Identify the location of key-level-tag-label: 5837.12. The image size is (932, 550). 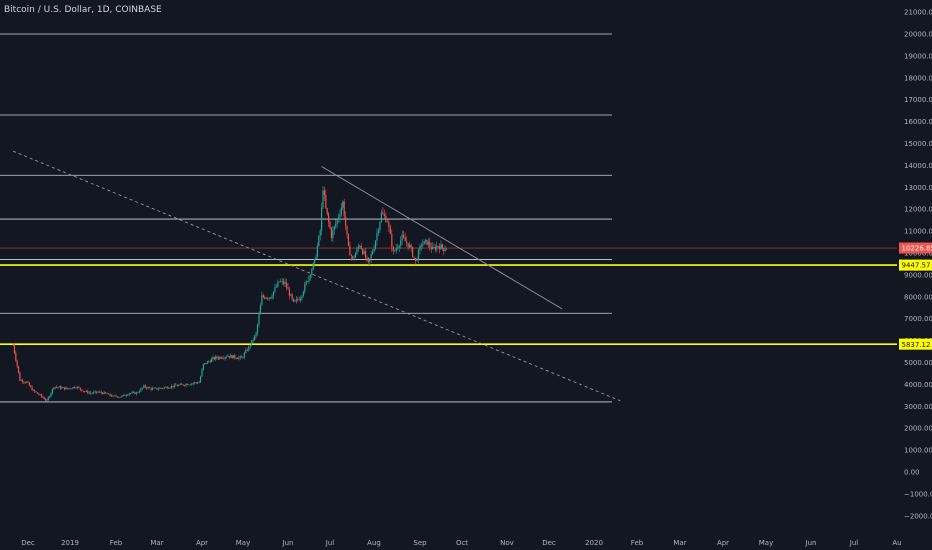
(916, 345).